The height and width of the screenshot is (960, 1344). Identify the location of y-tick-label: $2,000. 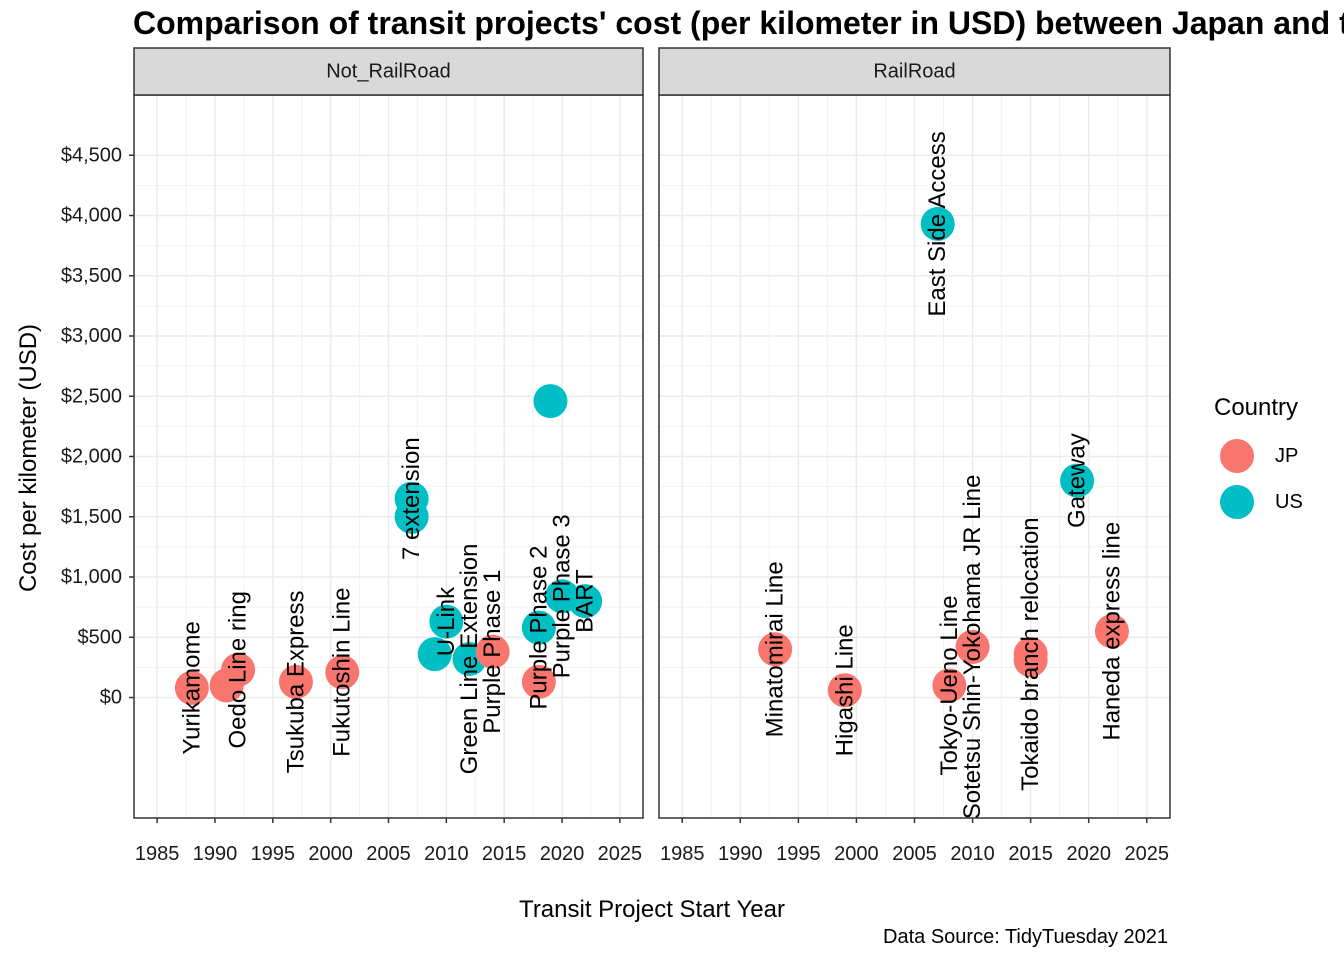
(91, 457).